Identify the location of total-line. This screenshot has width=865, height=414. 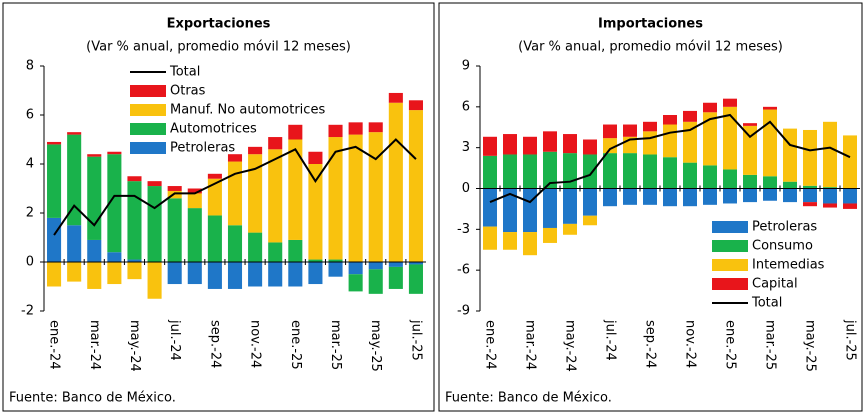
(670, 158).